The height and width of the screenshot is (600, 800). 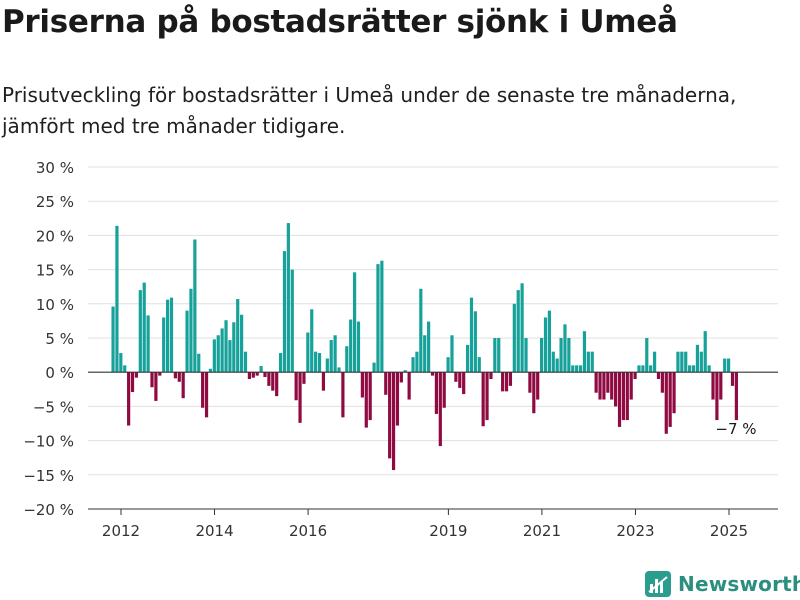 What do you see at coordinates (729, 531) in the screenshot?
I see `x-tick-label: 2025` at bounding box center [729, 531].